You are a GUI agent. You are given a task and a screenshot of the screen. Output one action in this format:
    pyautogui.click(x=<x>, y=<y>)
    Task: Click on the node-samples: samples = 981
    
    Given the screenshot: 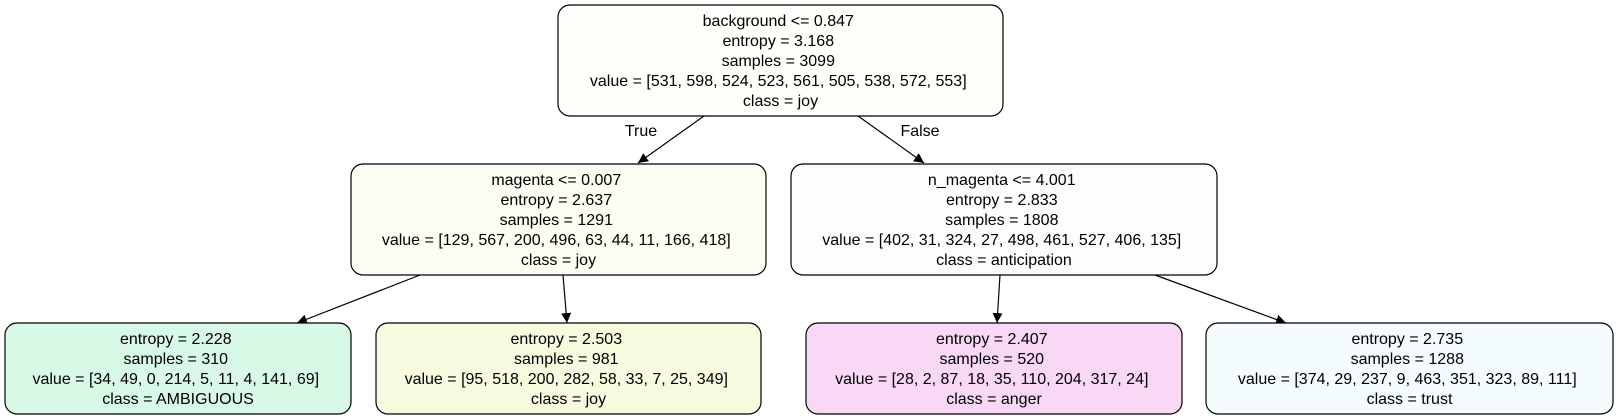 What is the action you would take?
    pyautogui.click(x=566, y=359)
    